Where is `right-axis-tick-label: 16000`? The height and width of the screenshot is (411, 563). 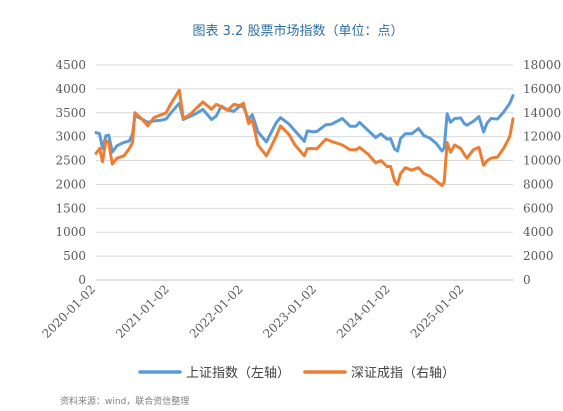
right-axis-tick-label: 16000 is located at coordinates (542, 89).